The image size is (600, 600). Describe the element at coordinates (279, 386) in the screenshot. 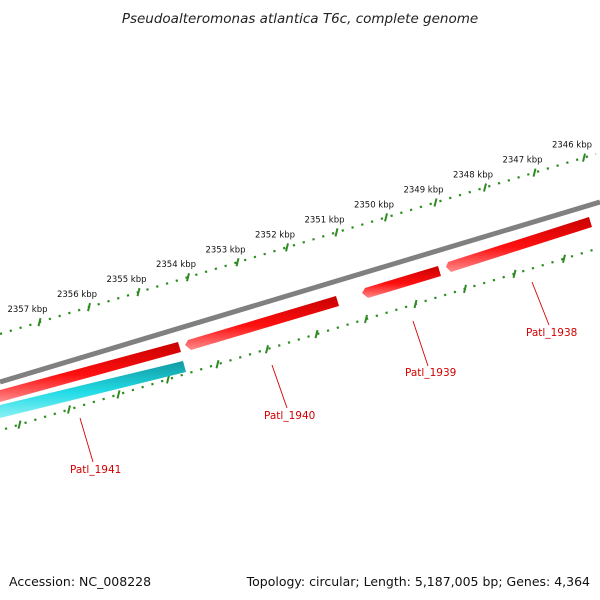

I see `leader-line-patl-1940` at that location.